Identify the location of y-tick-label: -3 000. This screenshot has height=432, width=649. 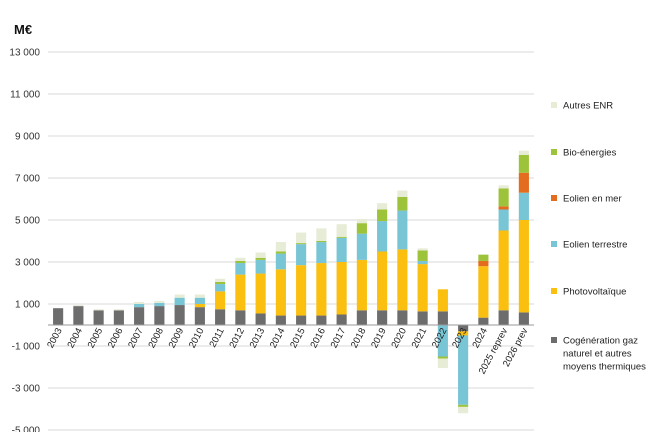
(26, 389).